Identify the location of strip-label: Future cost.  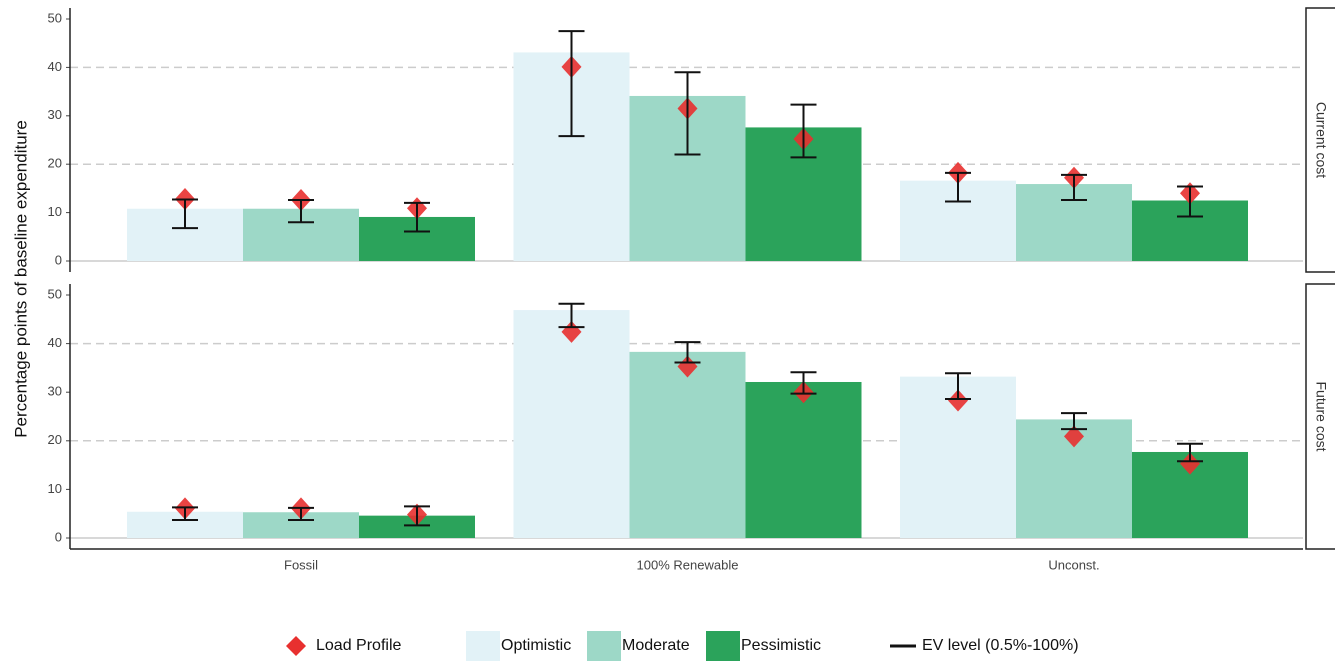
(1321, 416).